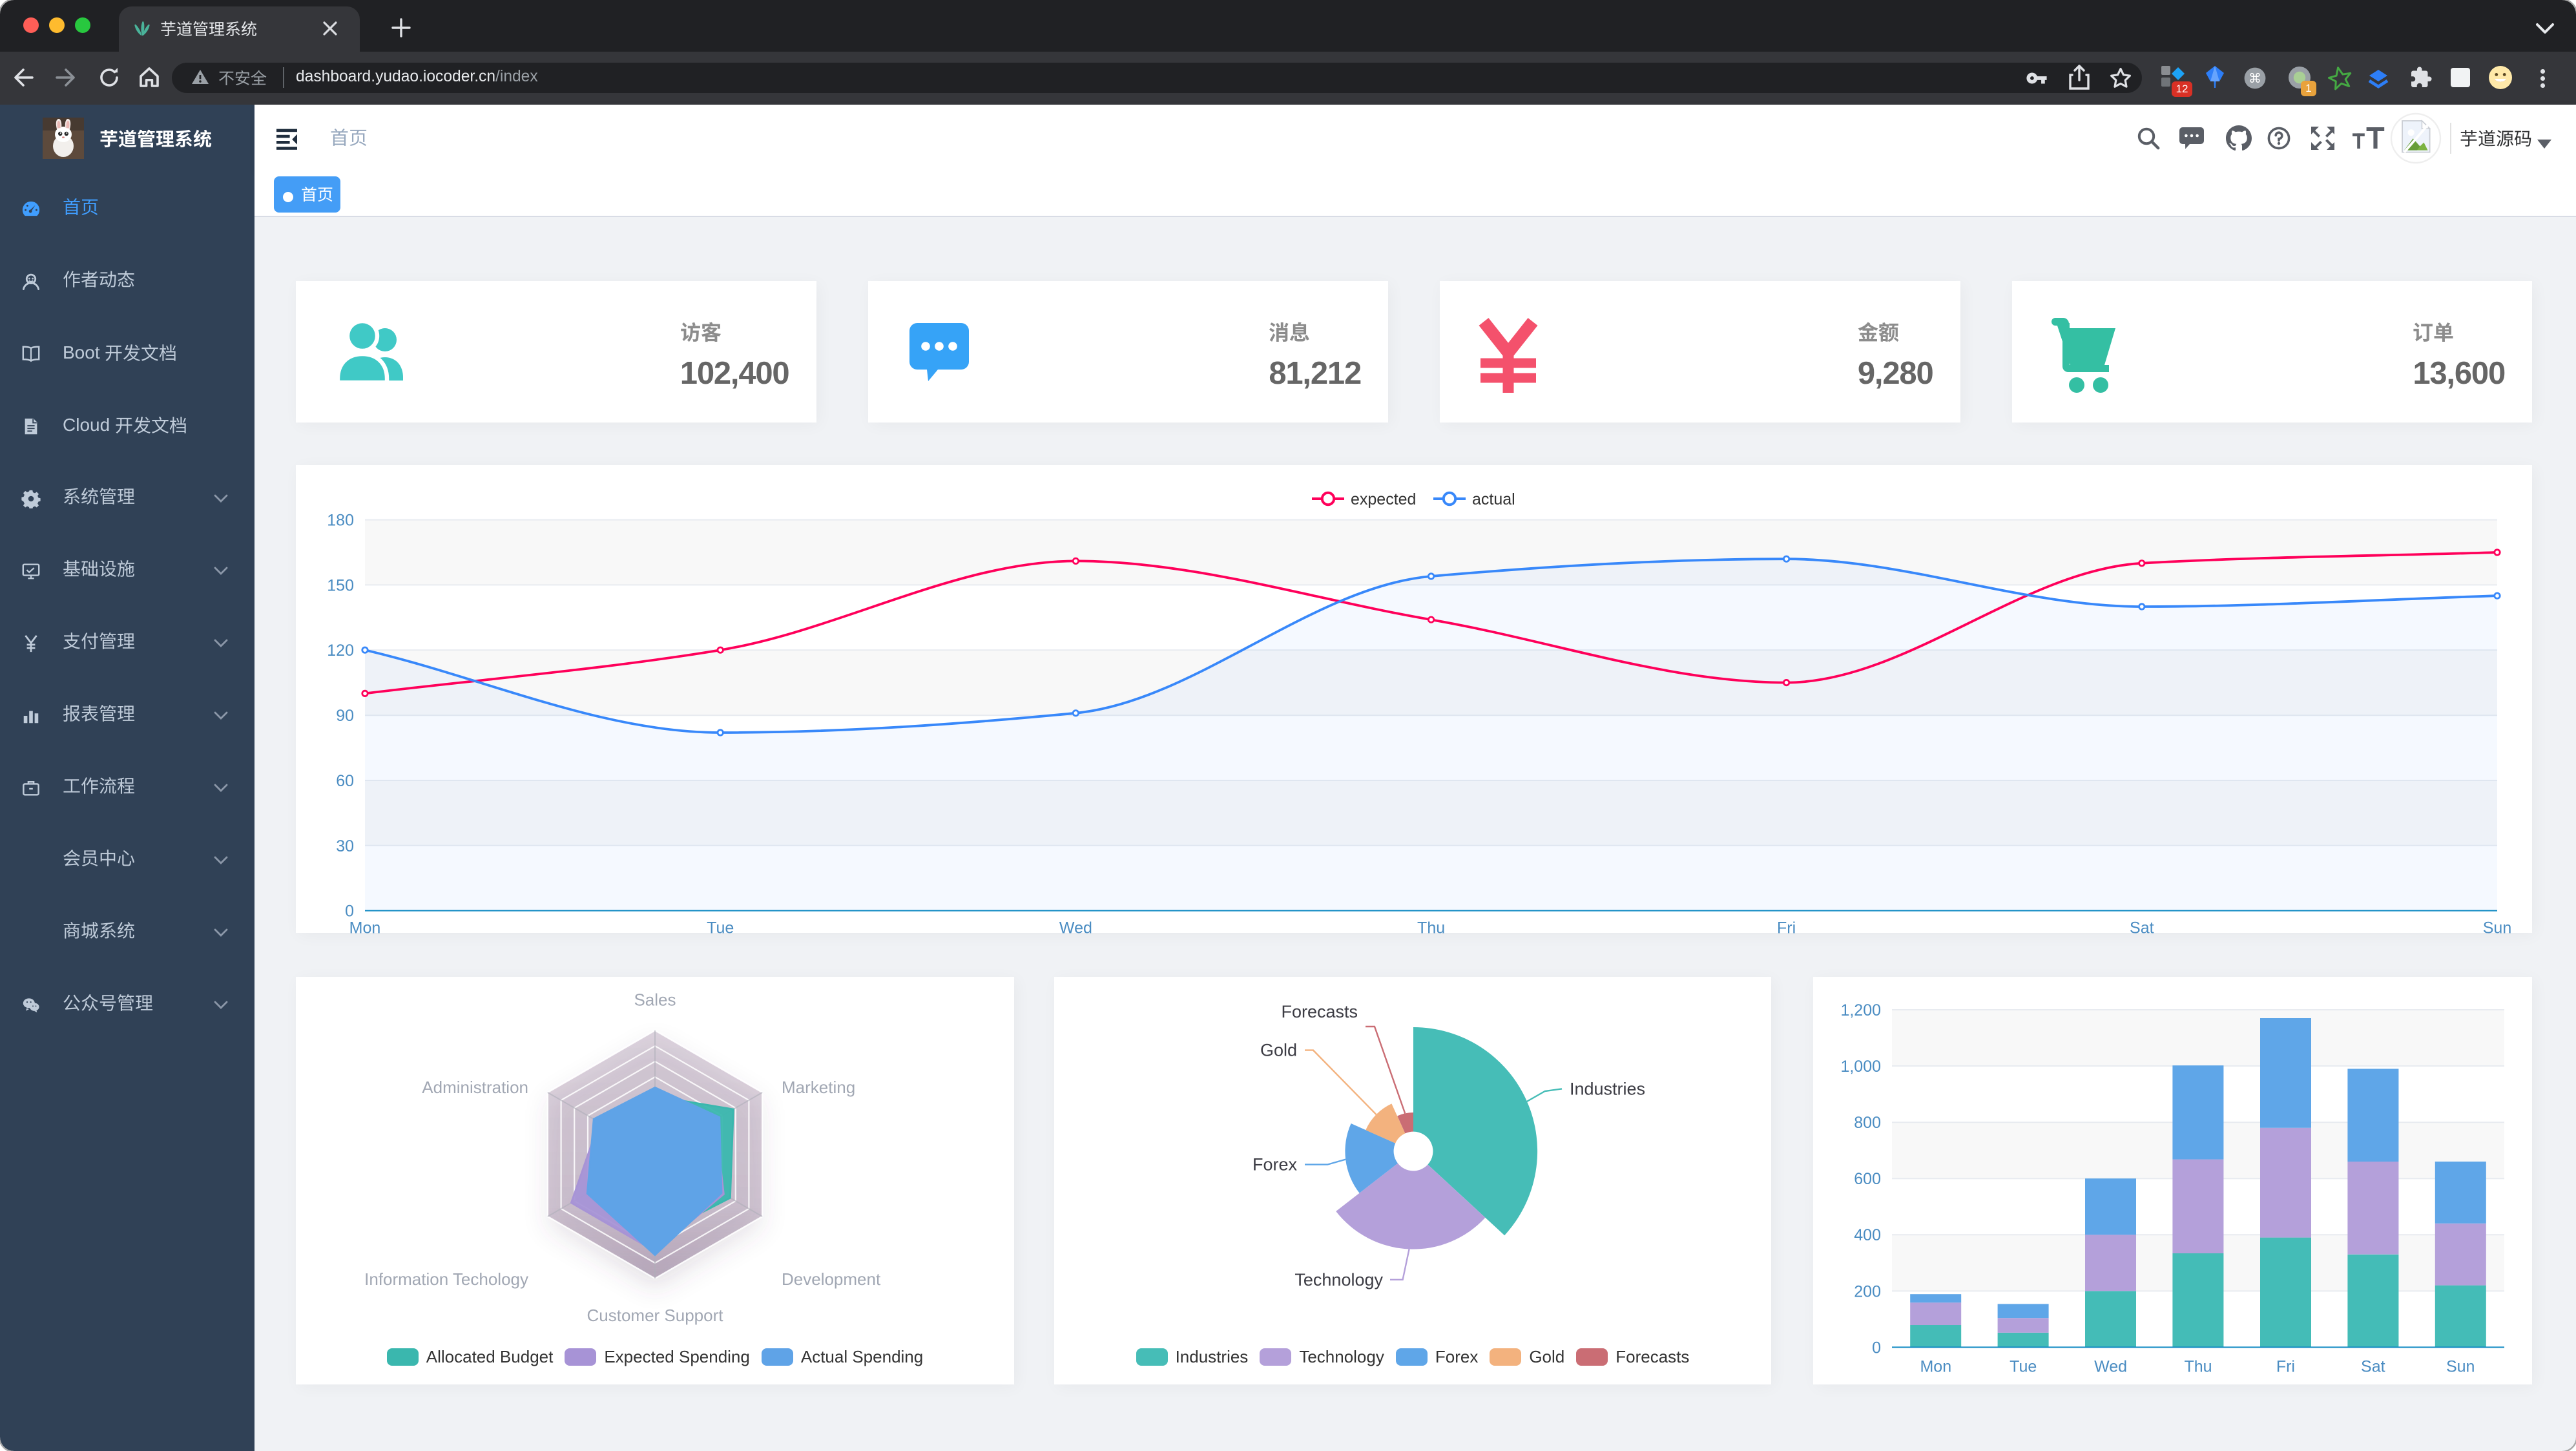 This screenshot has height=1451, width=2576. Describe the element at coordinates (1867, 1179) in the screenshot. I see `svg-text: 600` at that location.